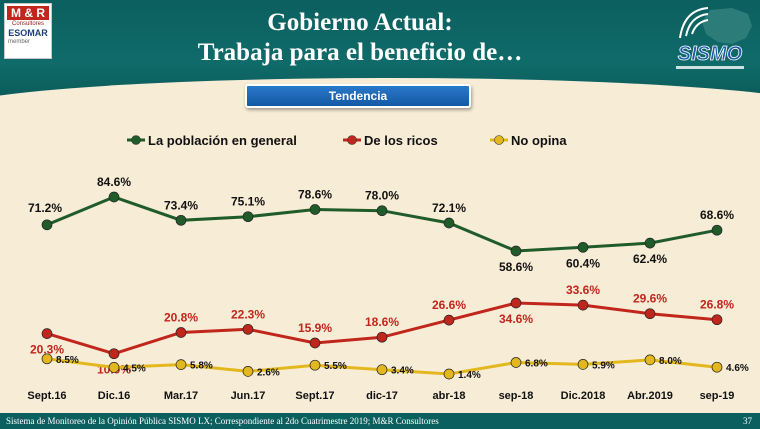 This screenshot has width=760, height=429. I want to click on data-label: 6.8%, so click(536, 364).